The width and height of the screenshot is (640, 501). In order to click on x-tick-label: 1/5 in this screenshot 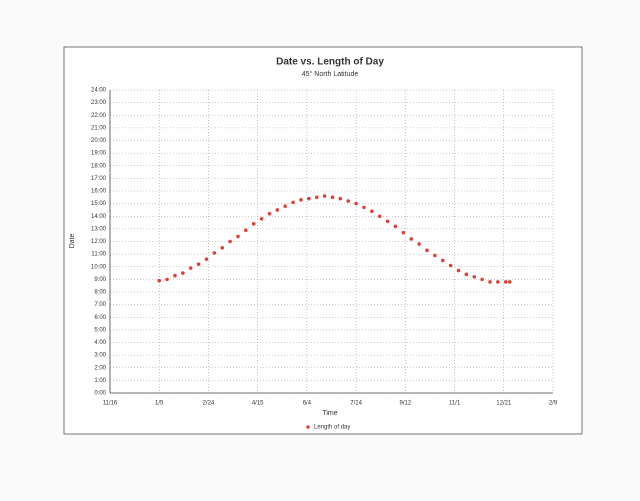, I will do `click(159, 404)`.